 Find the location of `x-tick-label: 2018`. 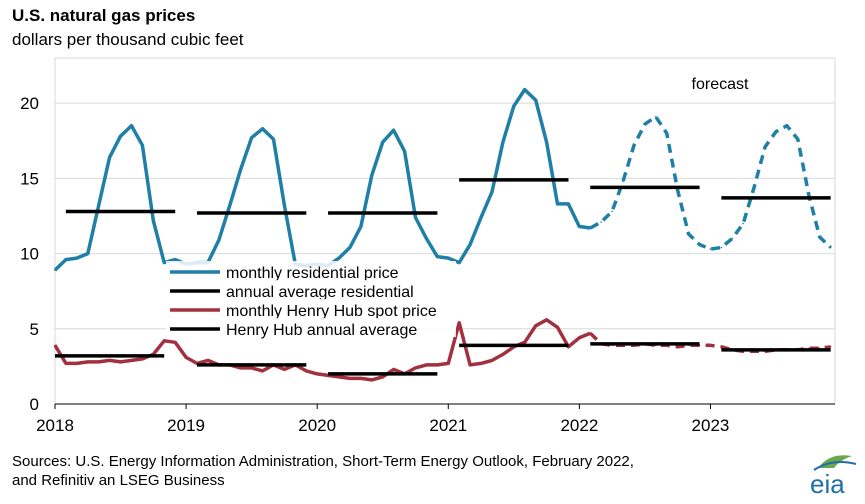

x-tick-label: 2018 is located at coordinates (55, 425).